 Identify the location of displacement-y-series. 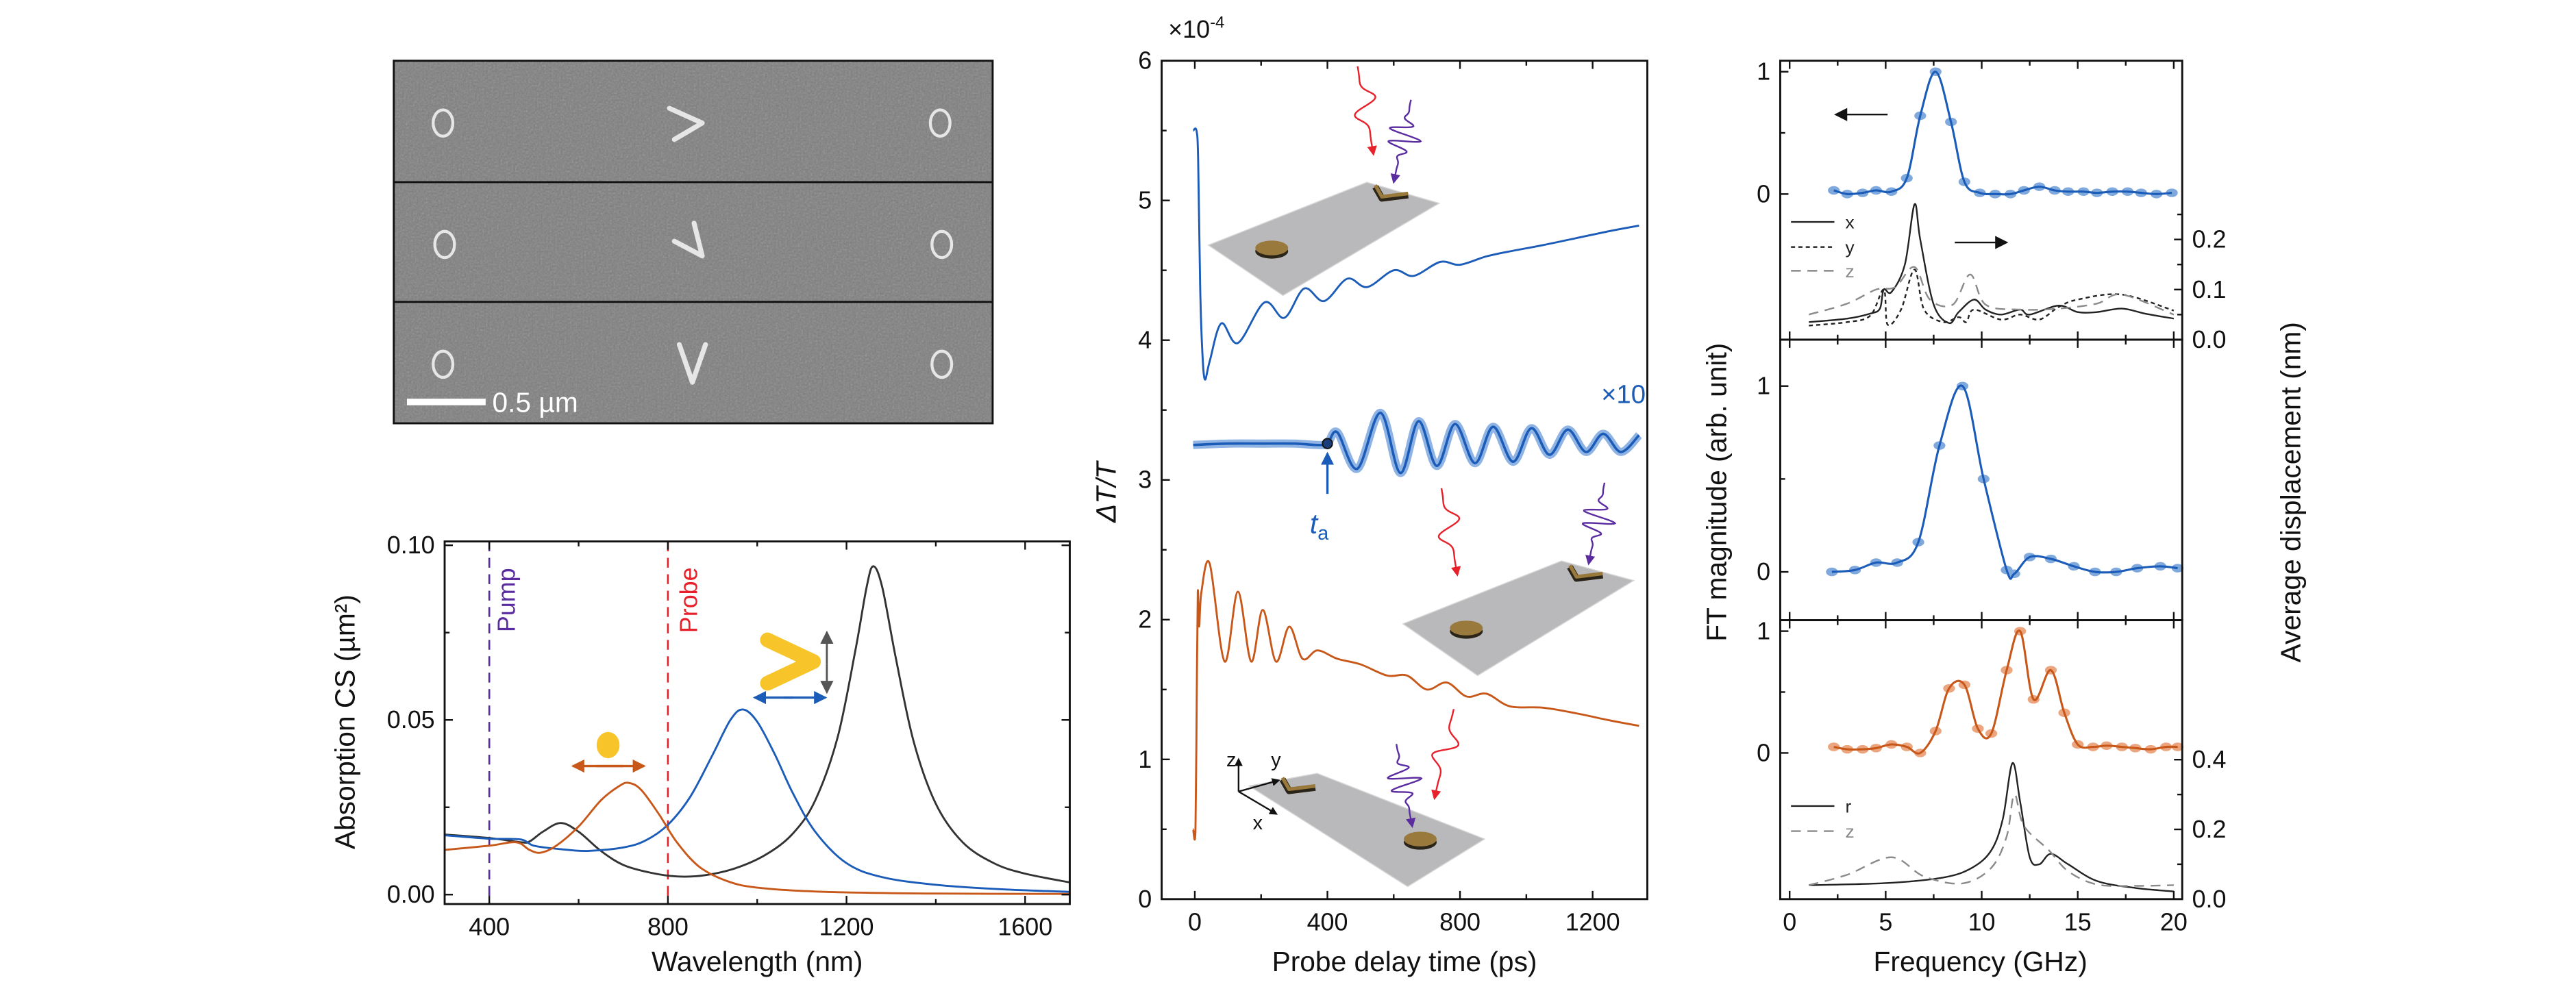
(1992, 298).